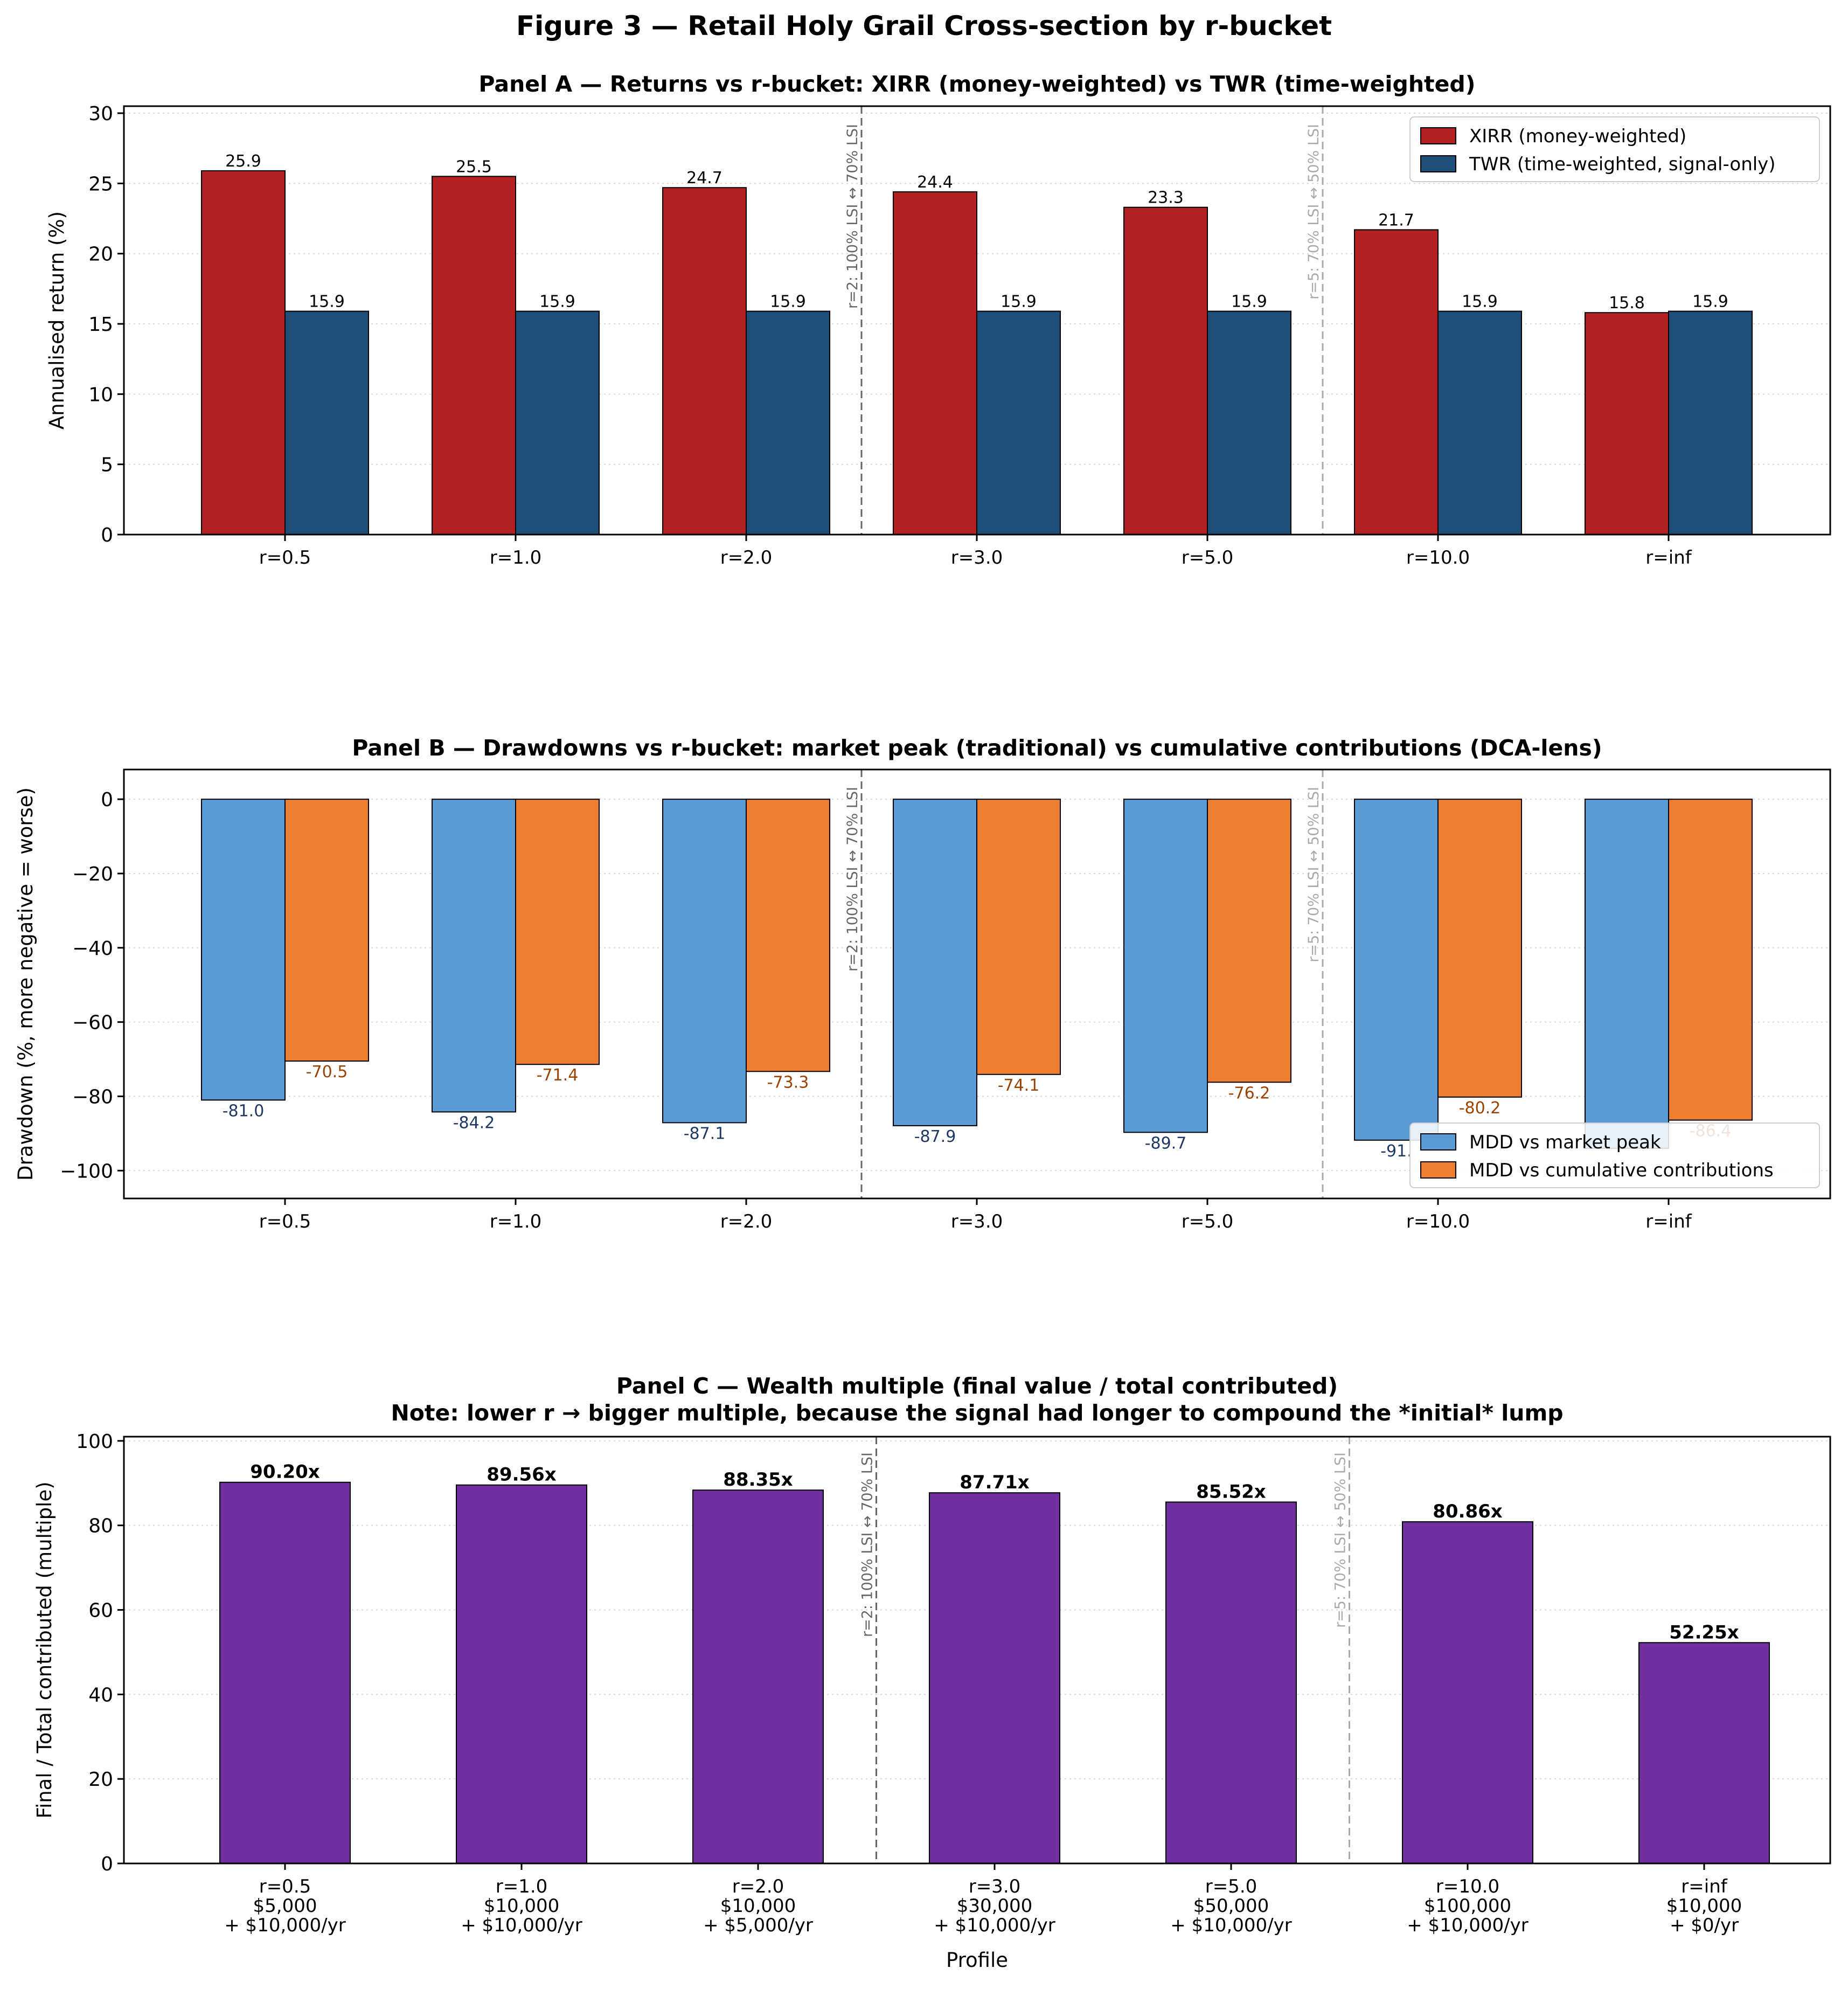 This screenshot has width=1848, height=1989. I want to click on x-tick-sublabel: $100,000, so click(1467, 1906).